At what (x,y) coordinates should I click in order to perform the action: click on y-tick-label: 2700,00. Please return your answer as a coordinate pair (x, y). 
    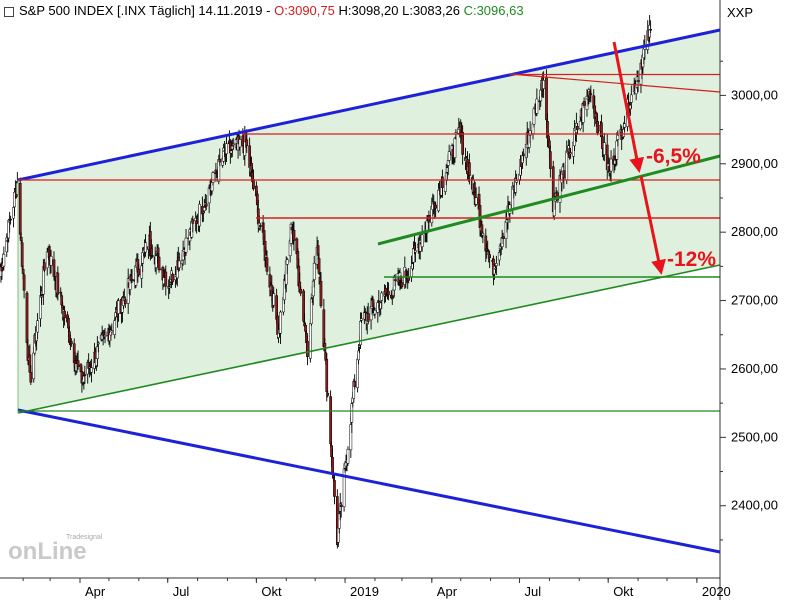
    Looking at the image, I should click on (754, 300).